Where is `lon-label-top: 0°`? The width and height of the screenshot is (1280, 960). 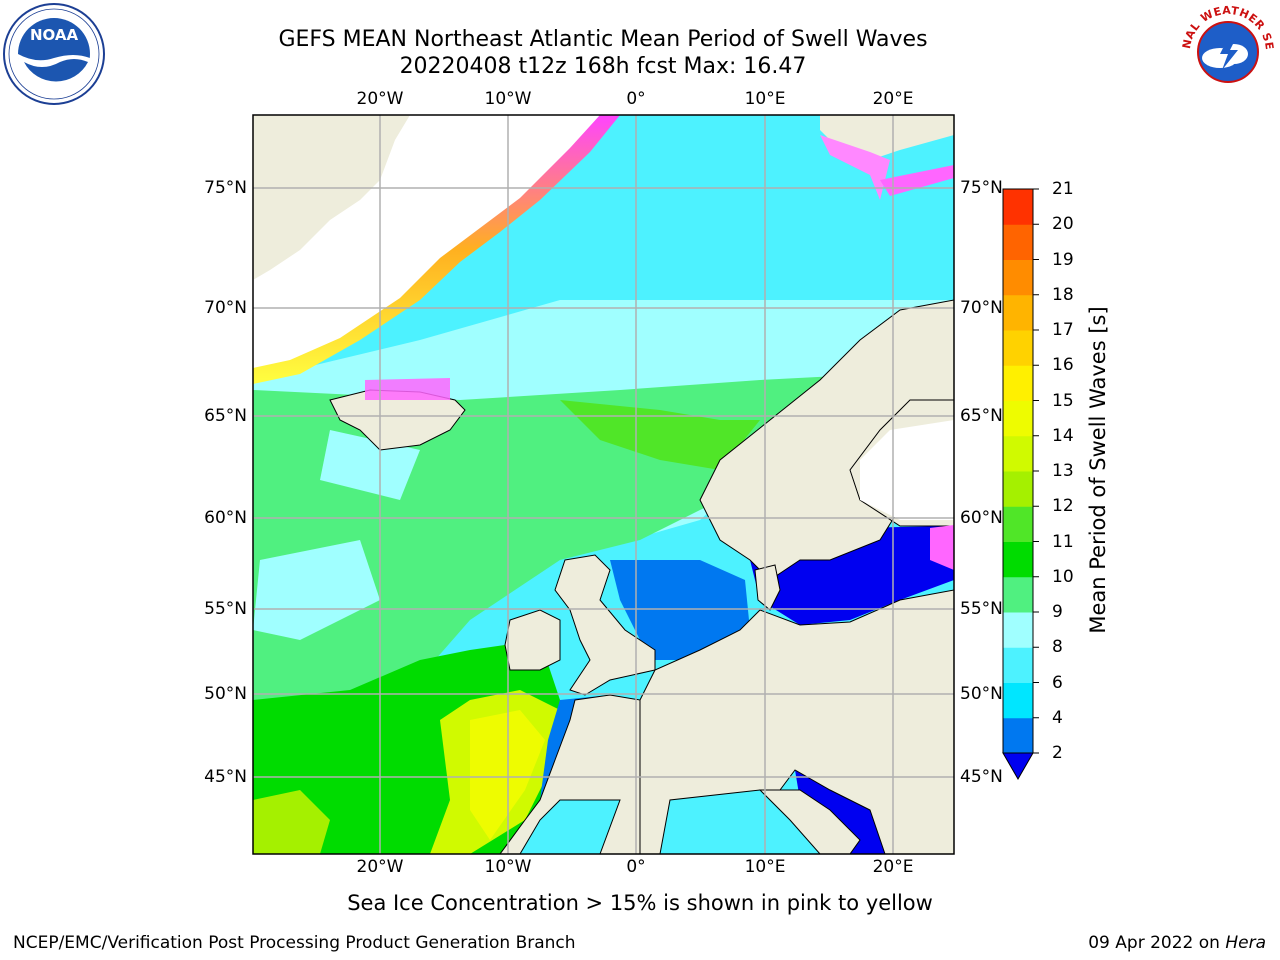 lon-label-top: 0° is located at coordinates (636, 99).